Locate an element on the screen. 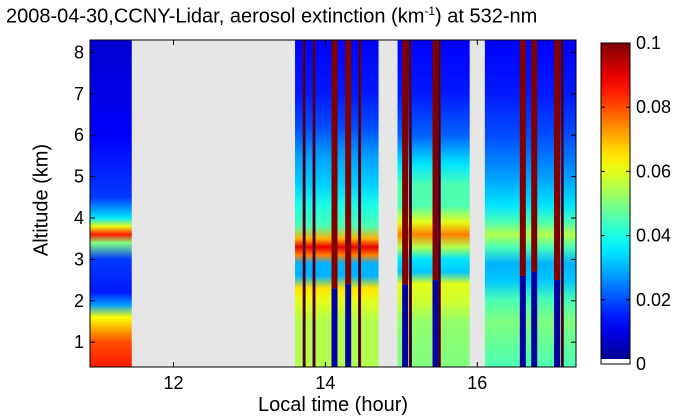 The image size is (700, 420). x-tick-label: 12 is located at coordinates (174, 383).